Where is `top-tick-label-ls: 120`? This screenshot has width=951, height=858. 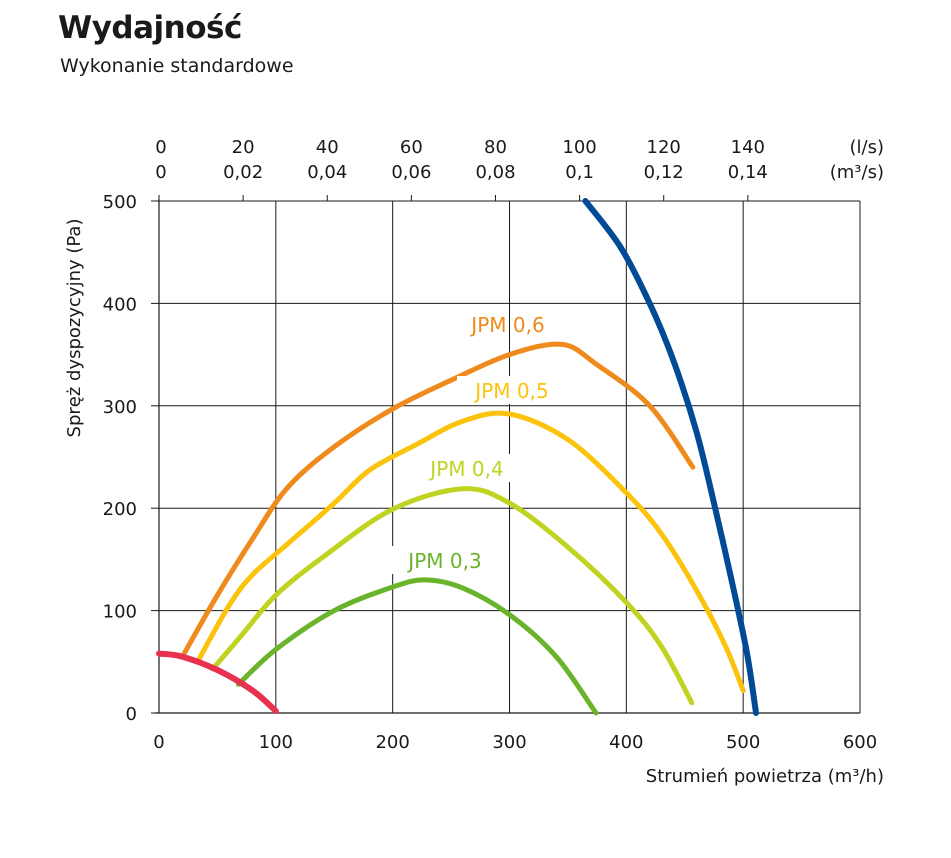
top-tick-label-ls: 120 is located at coordinates (664, 147).